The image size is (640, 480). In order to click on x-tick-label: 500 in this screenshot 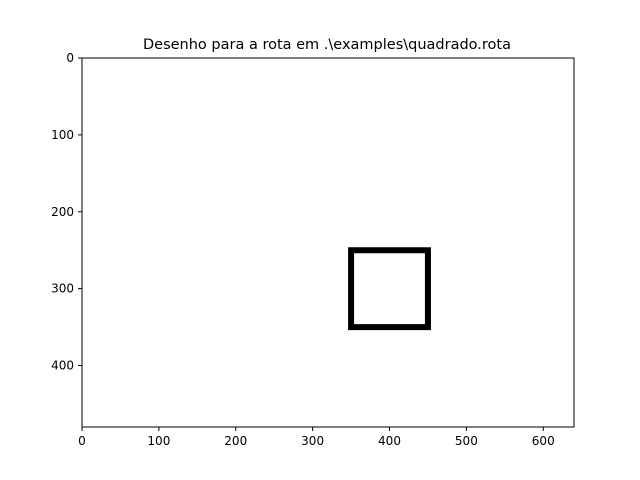, I will do `click(466, 441)`.